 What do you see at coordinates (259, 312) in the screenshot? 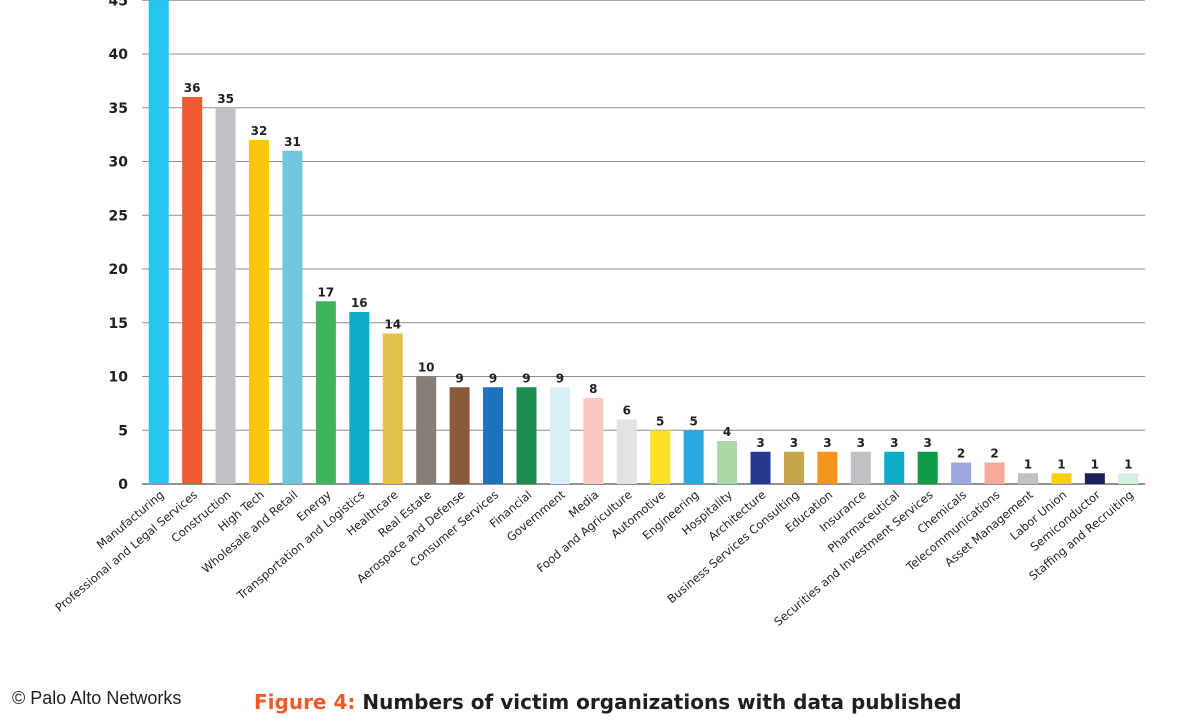
I see `bar-high-tech` at bounding box center [259, 312].